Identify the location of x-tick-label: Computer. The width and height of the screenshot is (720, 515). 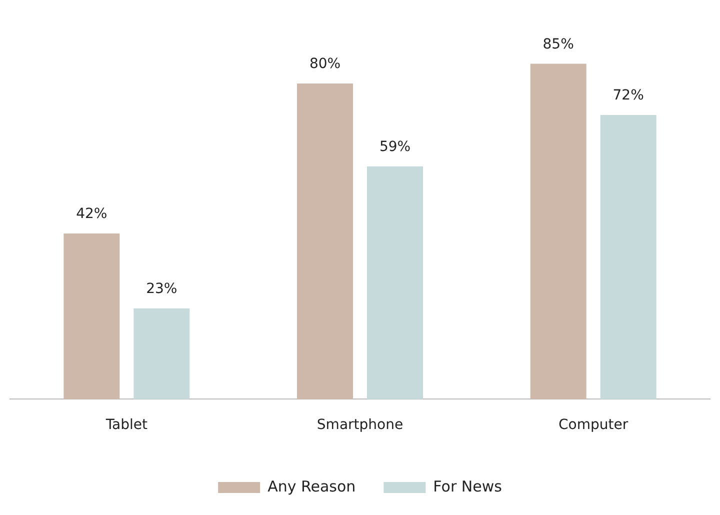
(593, 425).